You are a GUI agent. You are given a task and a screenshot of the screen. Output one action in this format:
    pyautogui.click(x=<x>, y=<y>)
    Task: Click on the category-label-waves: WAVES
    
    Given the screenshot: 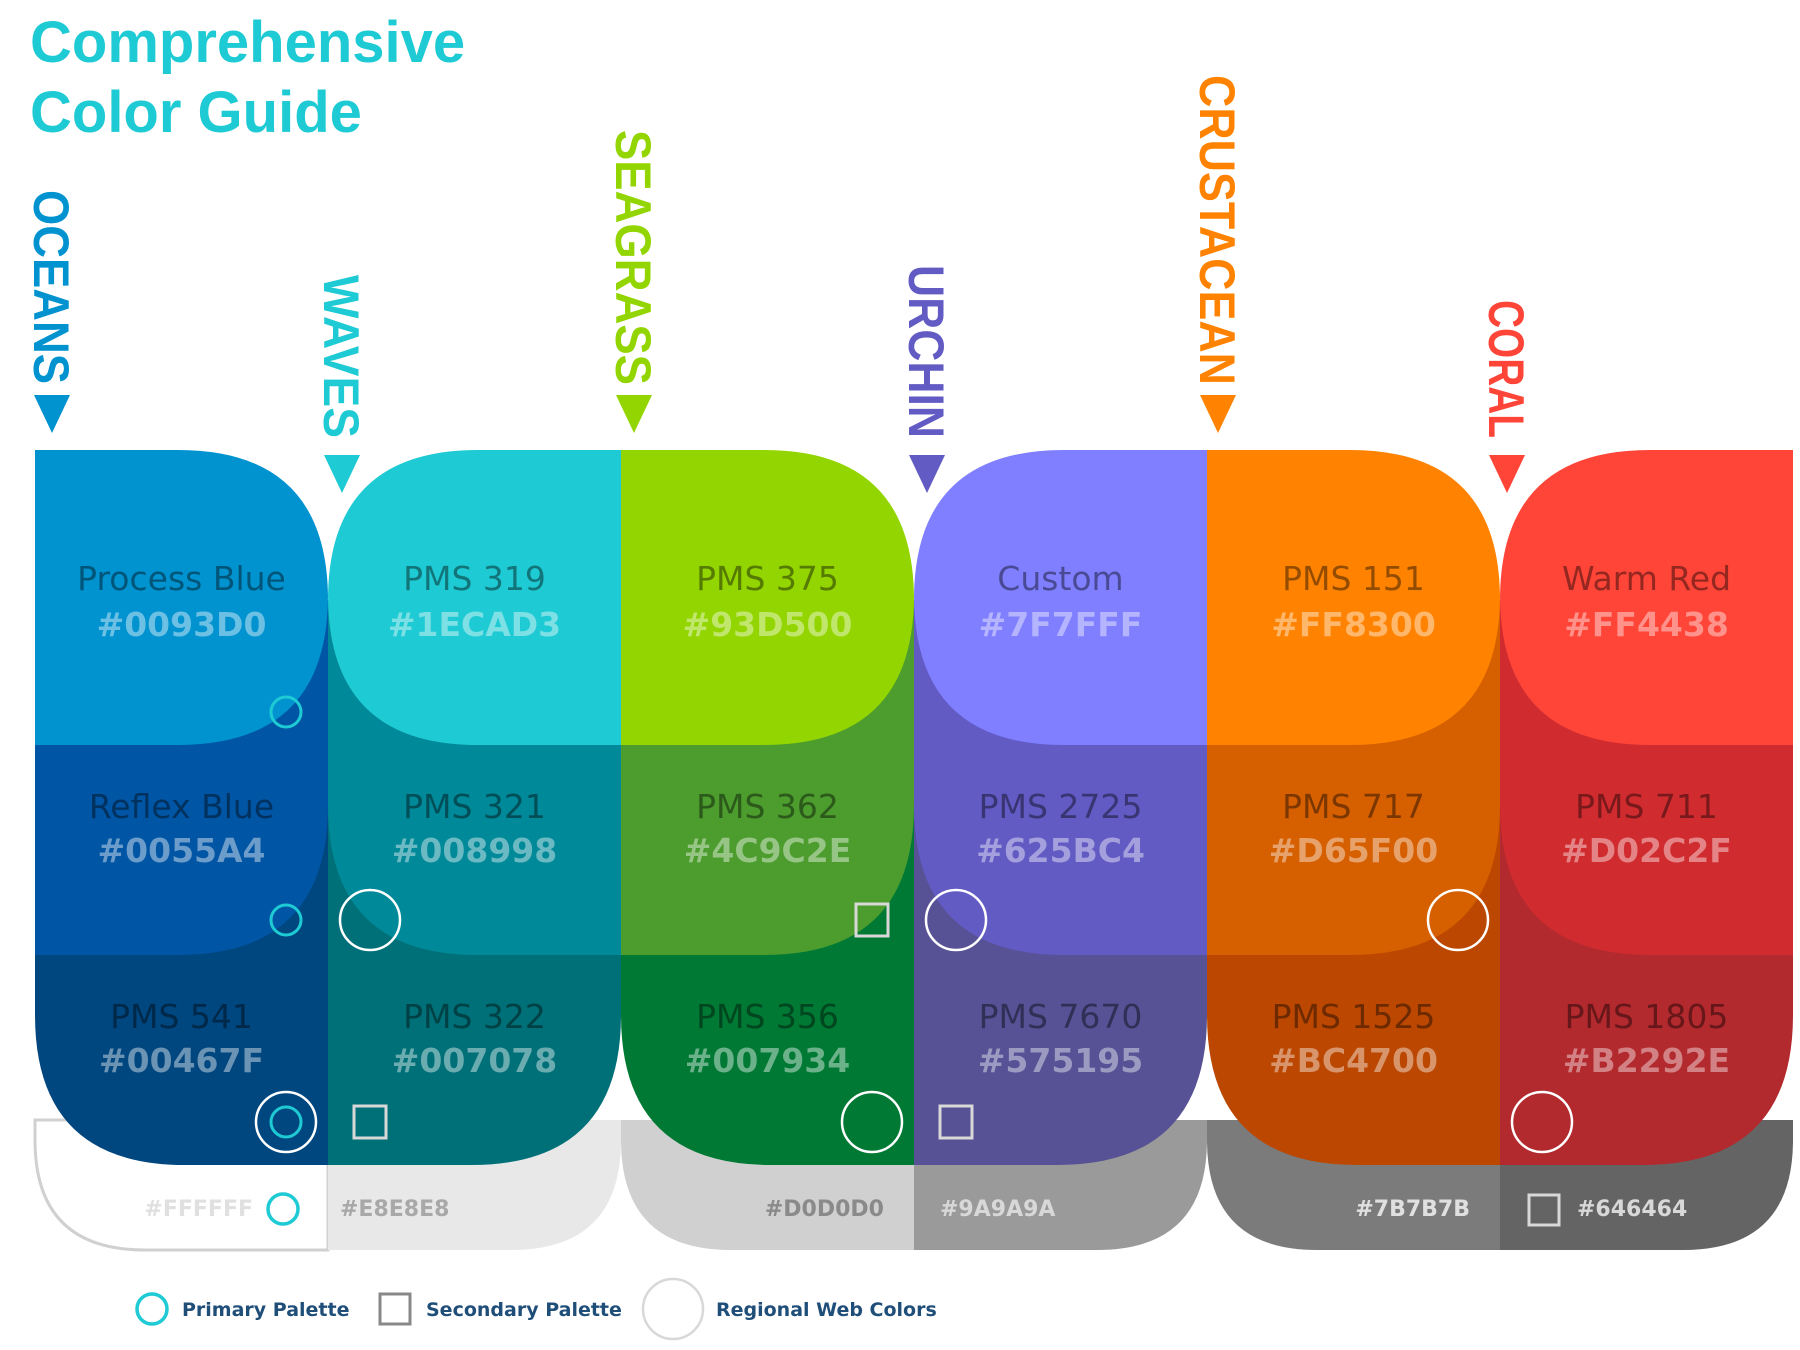 What is the action you would take?
    pyautogui.click(x=341, y=356)
    